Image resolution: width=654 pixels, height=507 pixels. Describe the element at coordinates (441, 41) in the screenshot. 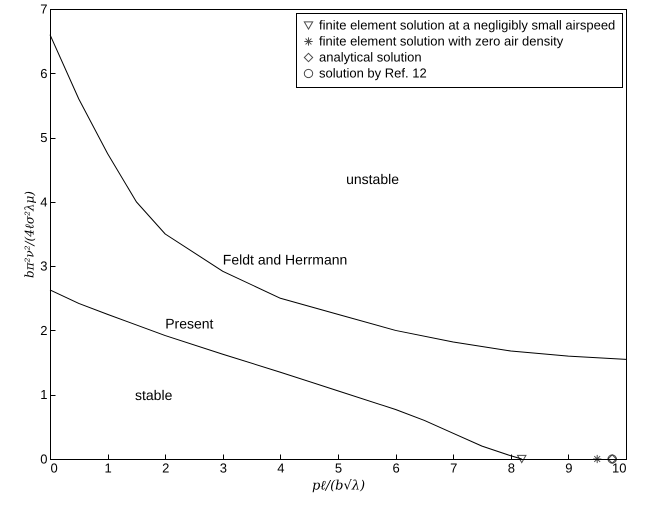

I see `legend-label: finite element solution with zero air density` at that location.